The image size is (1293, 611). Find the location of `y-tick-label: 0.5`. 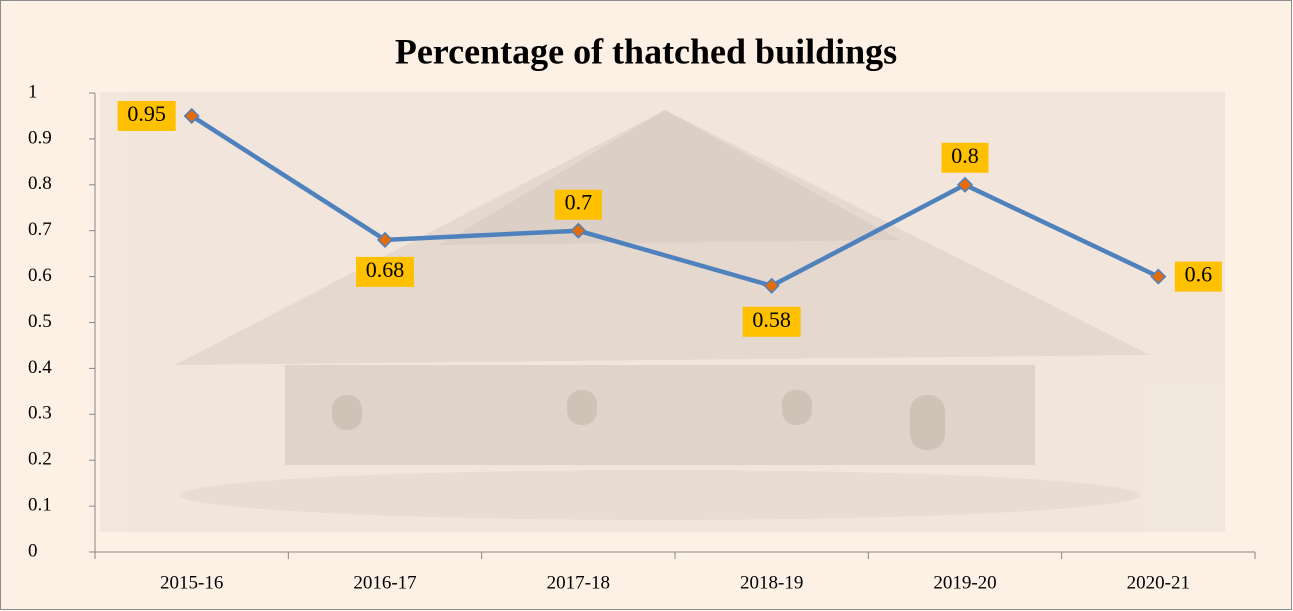

y-tick-label: 0.5 is located at coordinates (40, 321).